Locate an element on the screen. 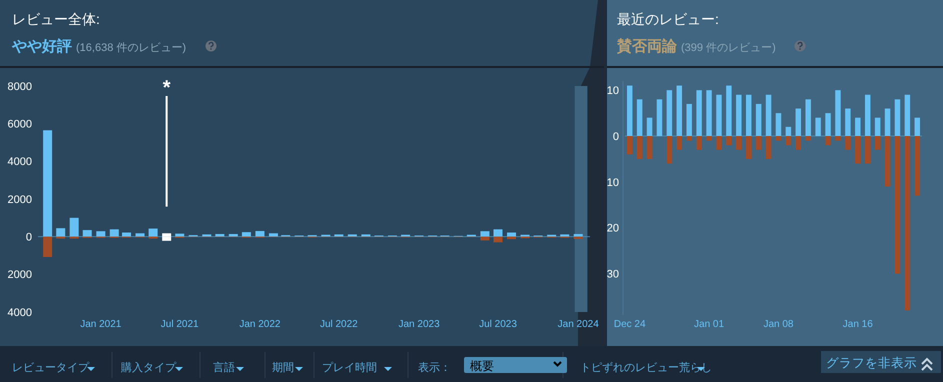 The height and width of the screenshot is (382, 943). x-tick-label: Jul 2022 is located at coordinates (339, 324).